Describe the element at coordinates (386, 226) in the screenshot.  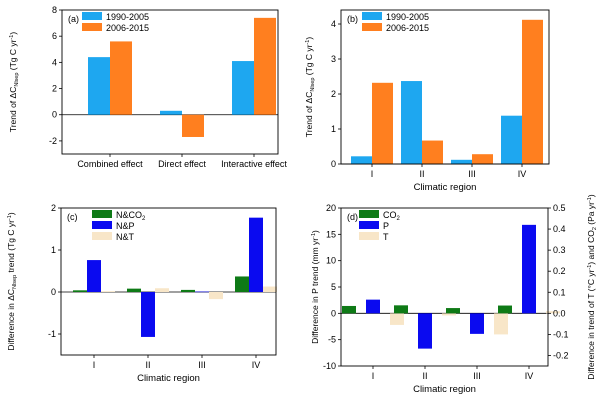
I see `legend-label: P` at that location.